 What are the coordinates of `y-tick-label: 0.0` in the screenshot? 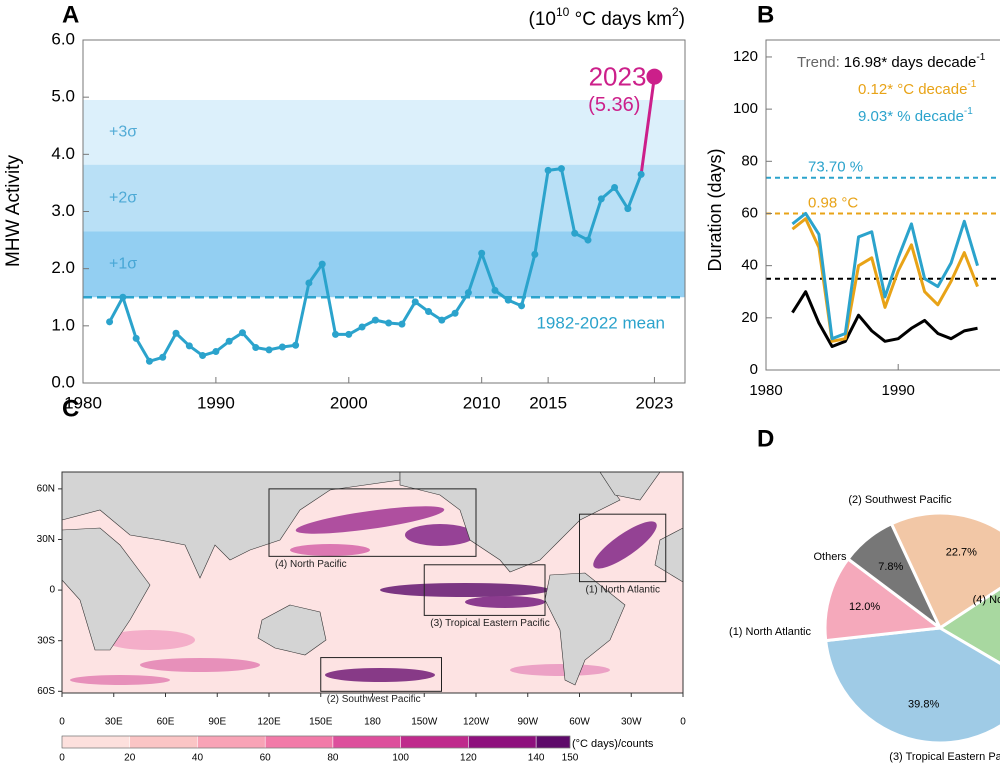 It's located at (63, 381).